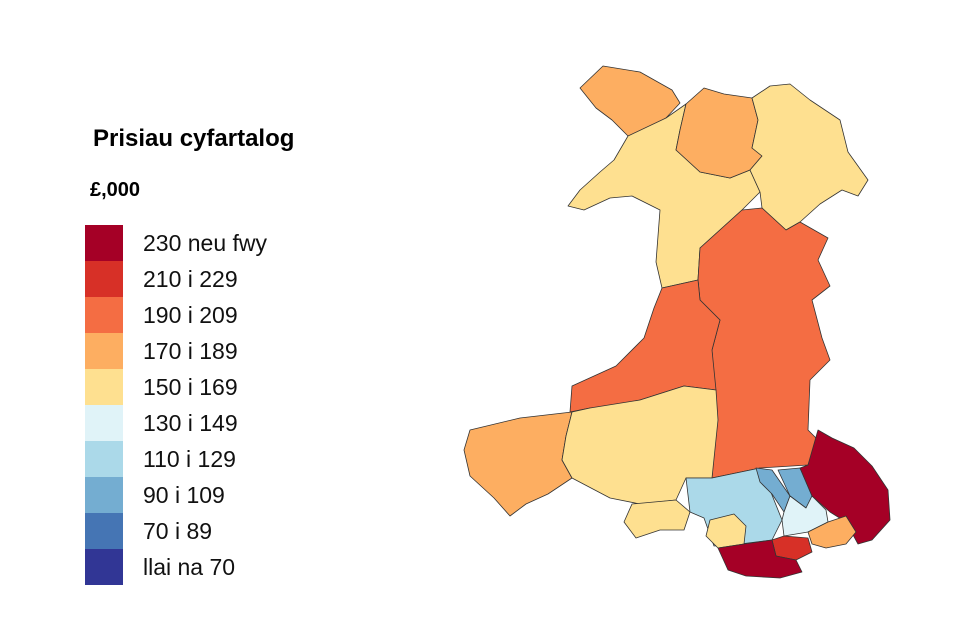 The image size is (960, 640). I want to click on legend-title: Prisiau cyfartalog, so click(193, 138).